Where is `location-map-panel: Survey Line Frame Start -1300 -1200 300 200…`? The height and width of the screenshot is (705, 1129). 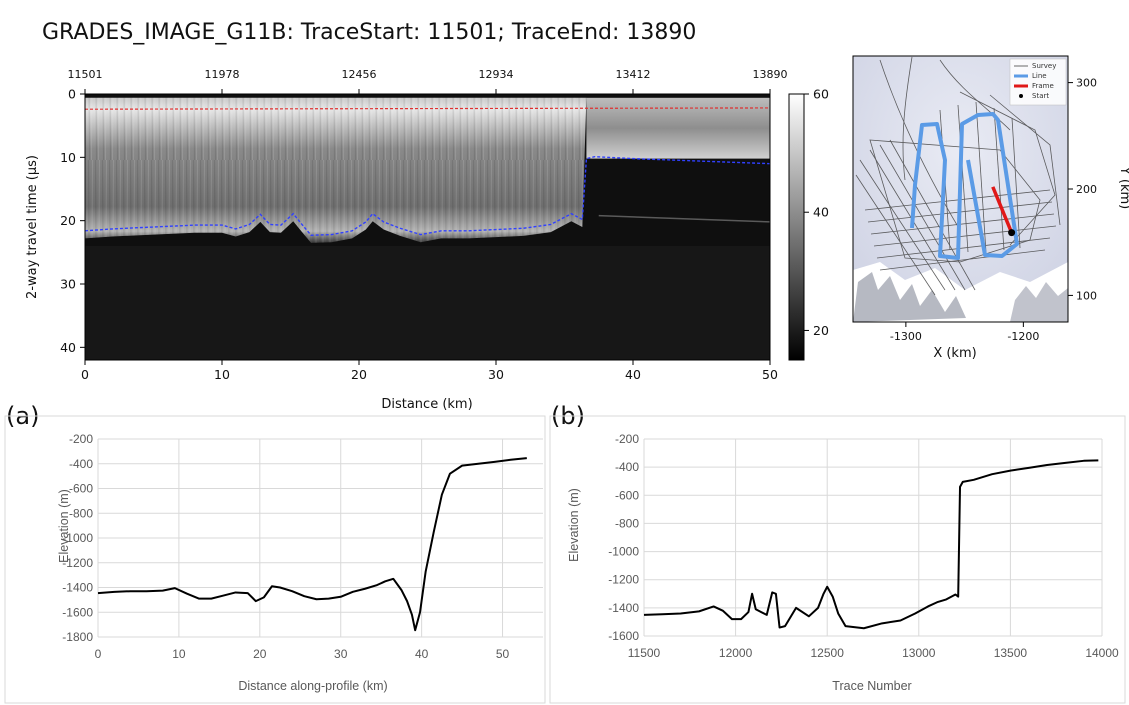 location-map-panel: Survey Line Frame Start -1300 -1200 300 200… is located at coordinates (990, 208).